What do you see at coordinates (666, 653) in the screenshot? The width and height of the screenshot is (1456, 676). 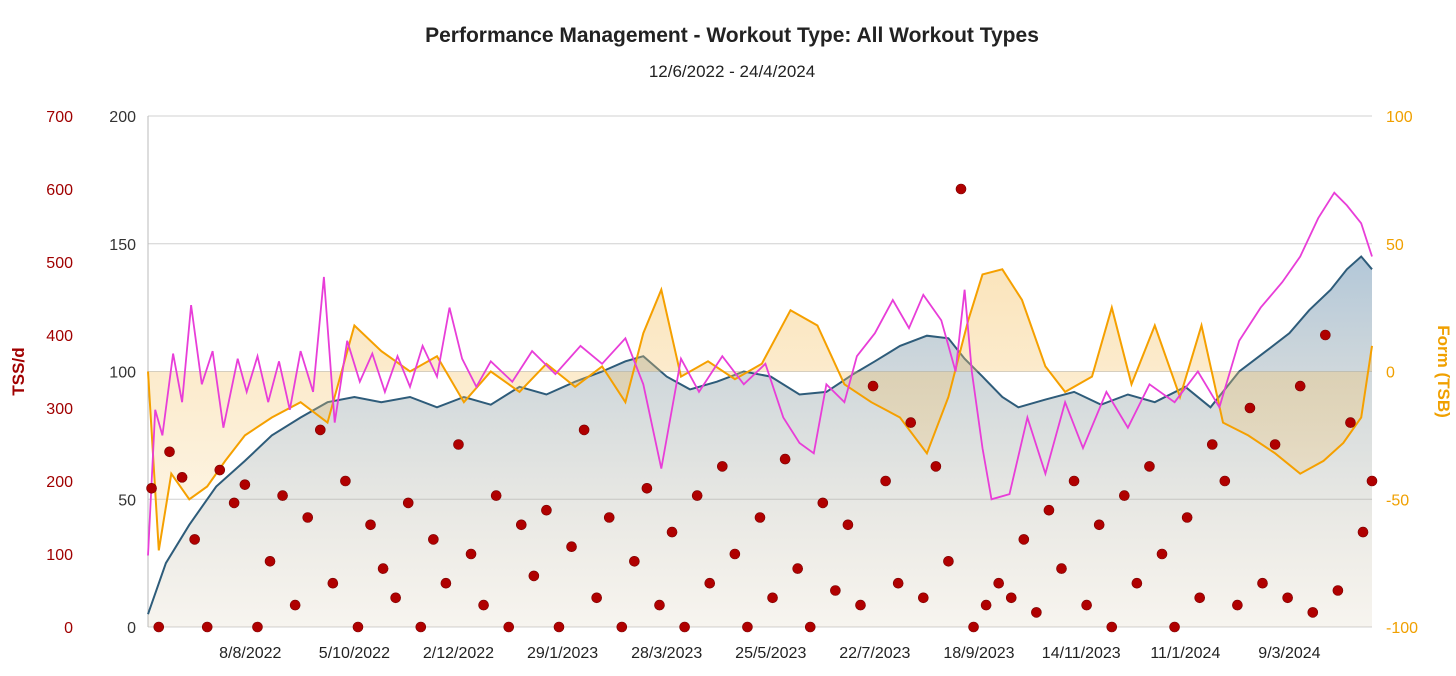 I see `x-tick: 28/3/2023` at bounding box center [666, 653].